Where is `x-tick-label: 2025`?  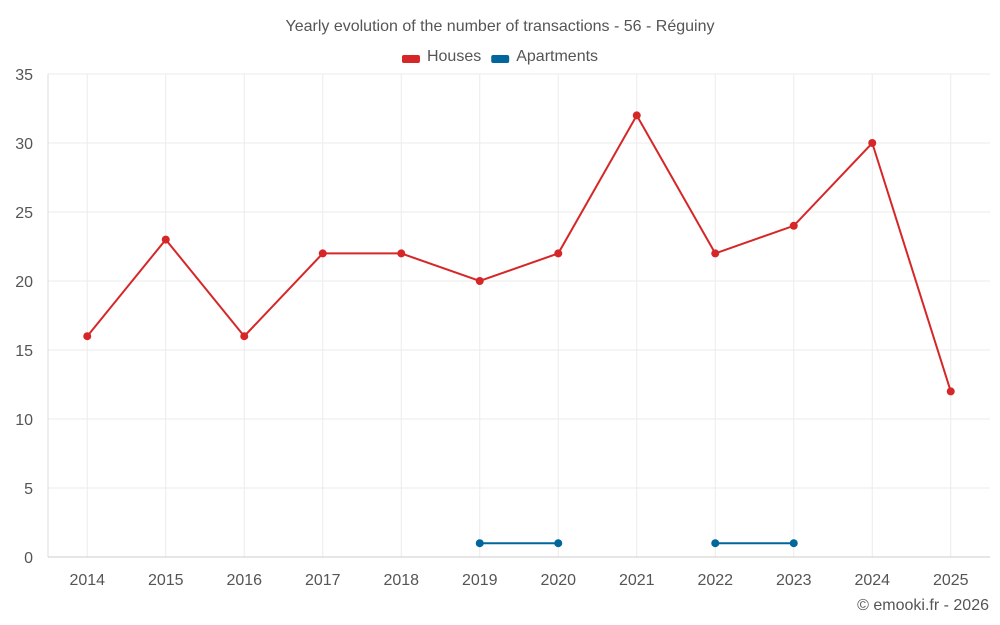
x-tick-label: 2025 is located at coordinates (951, 580).